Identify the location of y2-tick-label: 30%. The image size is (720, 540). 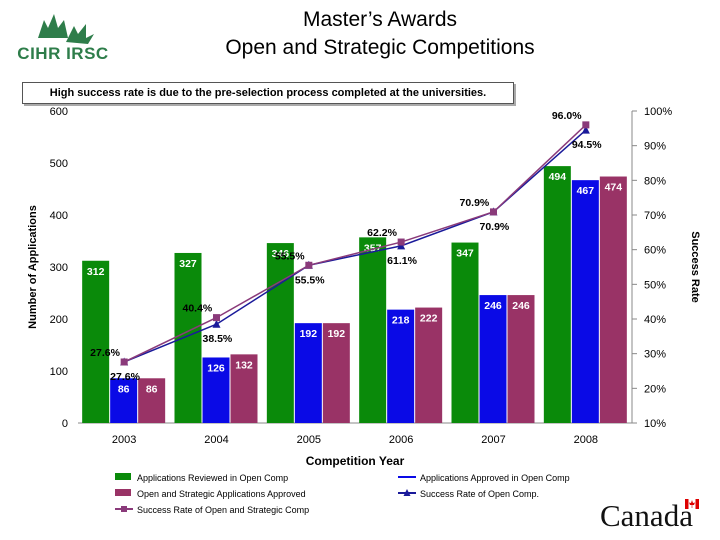
(655, 355).